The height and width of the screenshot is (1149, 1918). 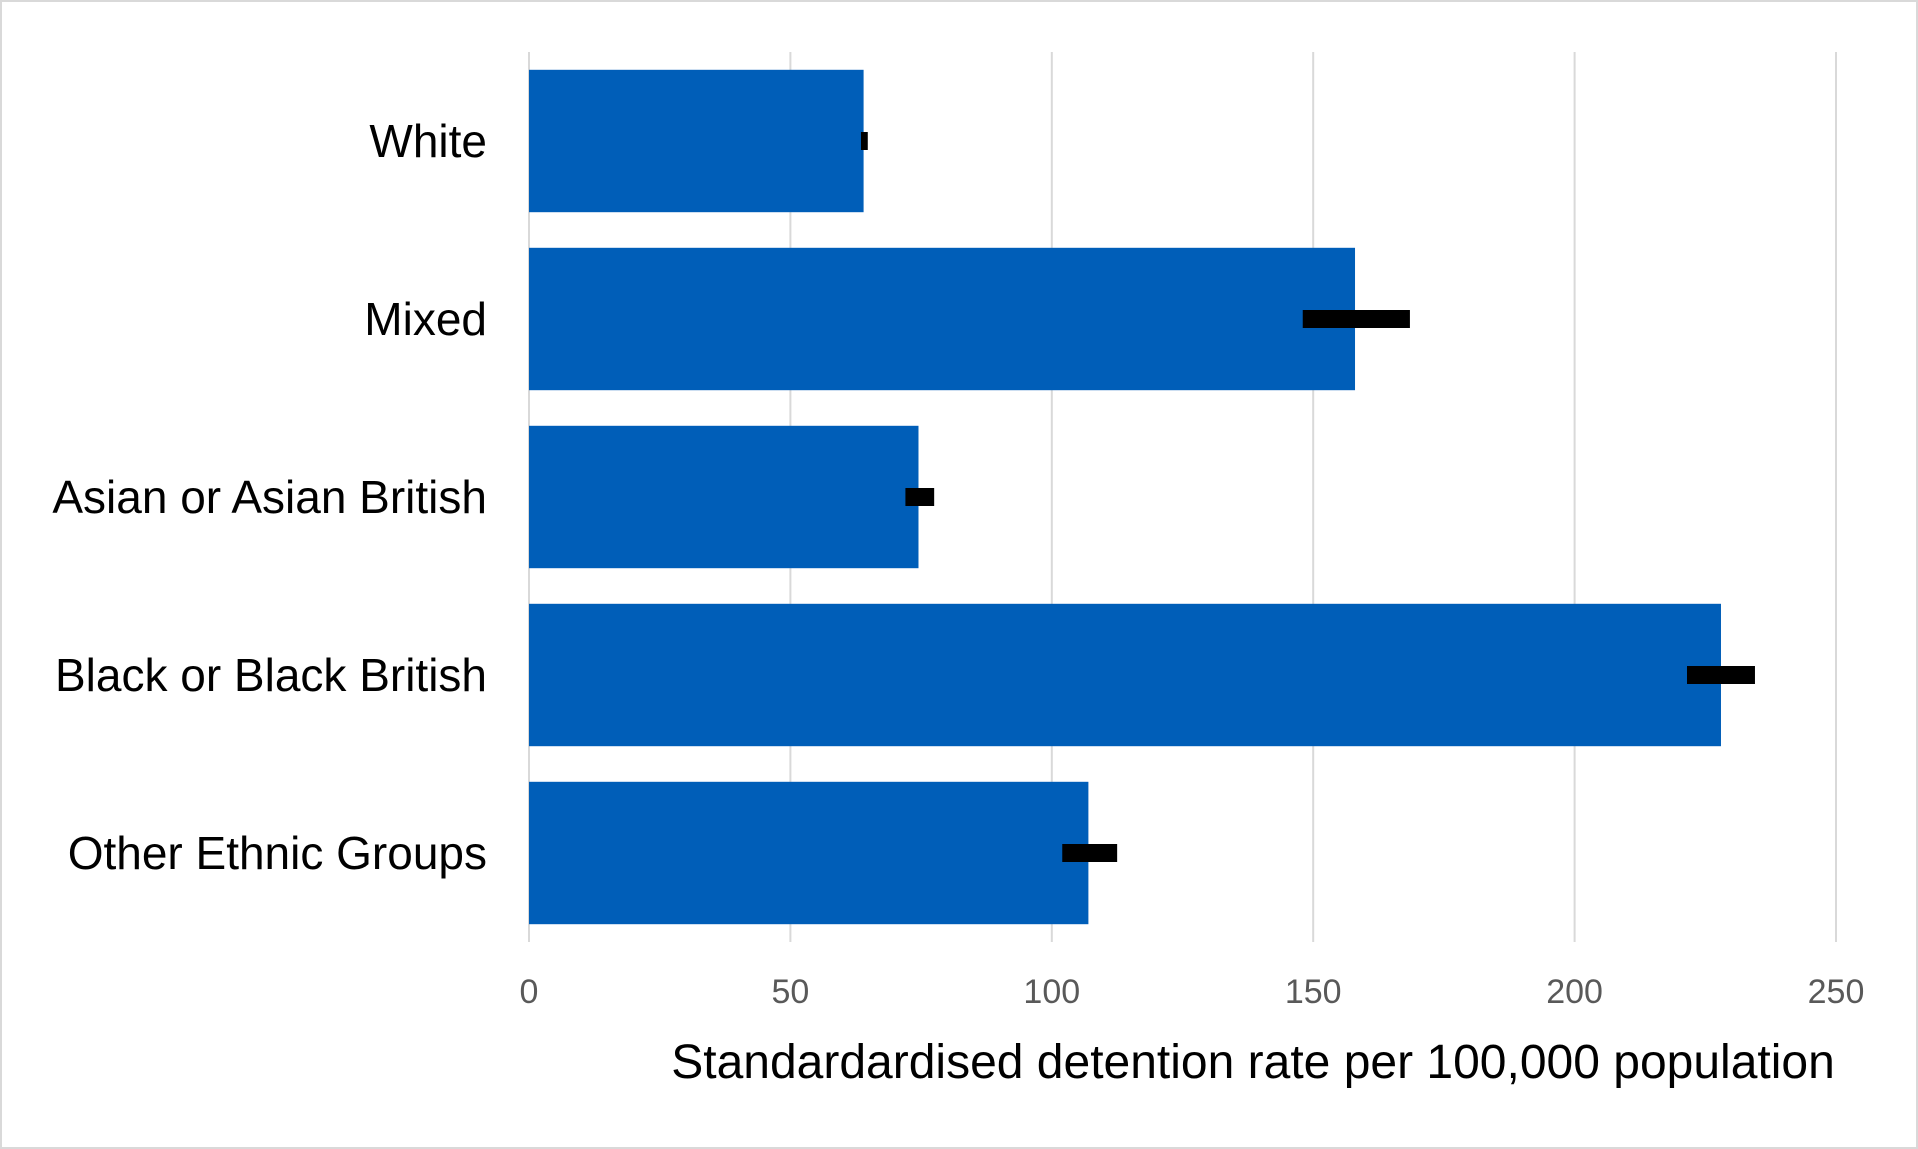 What do you see at coordinates (942, 319) in the screenshot?
I see `bar-mixed` at bounding box center [942, 319].